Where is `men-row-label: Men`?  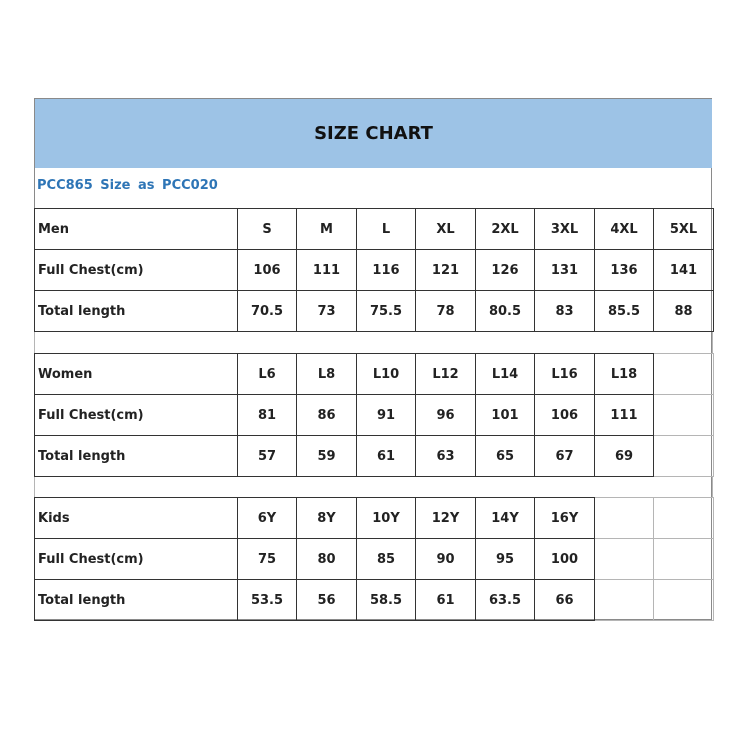
men-row-label: Men is located at coordinates (136, 229).